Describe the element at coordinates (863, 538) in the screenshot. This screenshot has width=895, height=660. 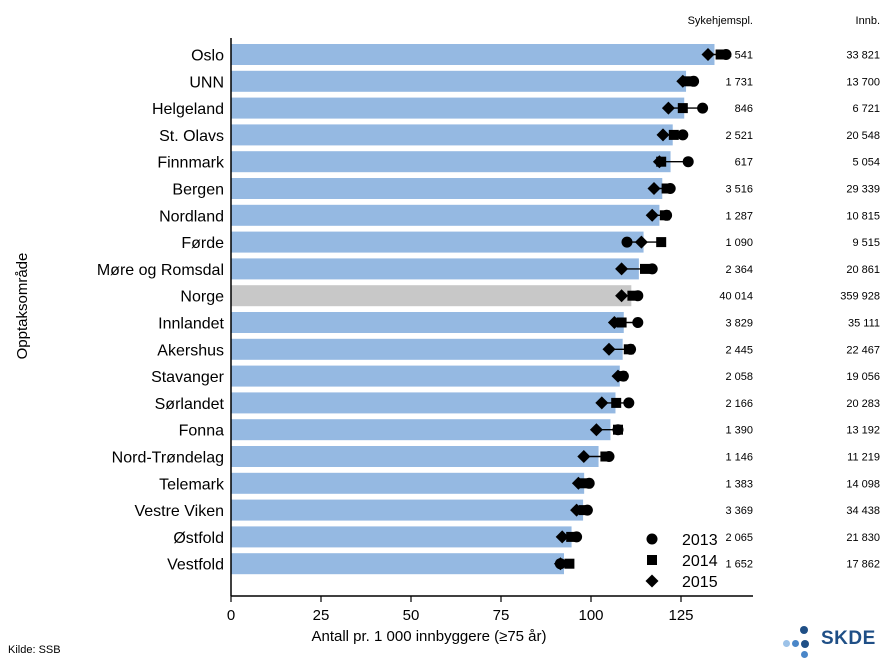
I see `population-value: 21 830` at that location.